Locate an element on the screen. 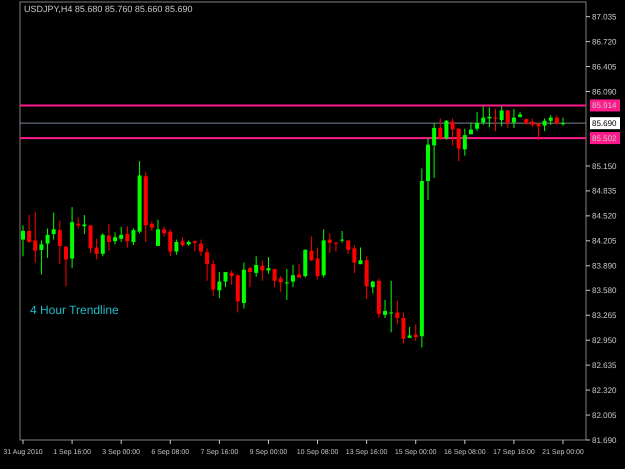  y-tick-label: 82.320 is located at coordinates (605, 390).